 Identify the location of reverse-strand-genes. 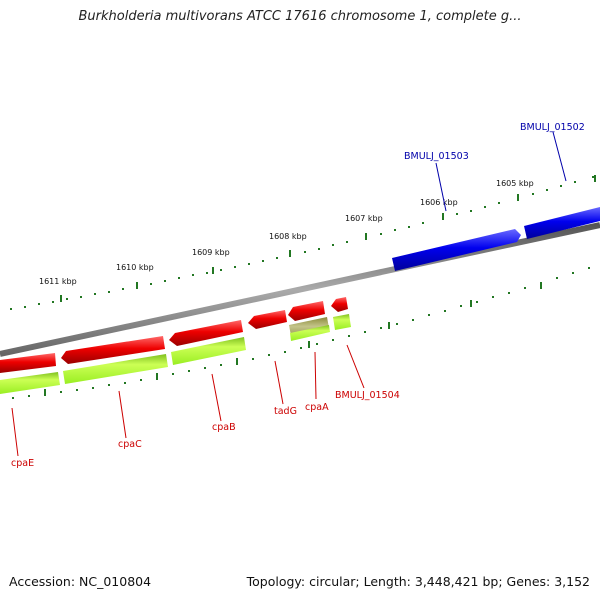
(174, 335).